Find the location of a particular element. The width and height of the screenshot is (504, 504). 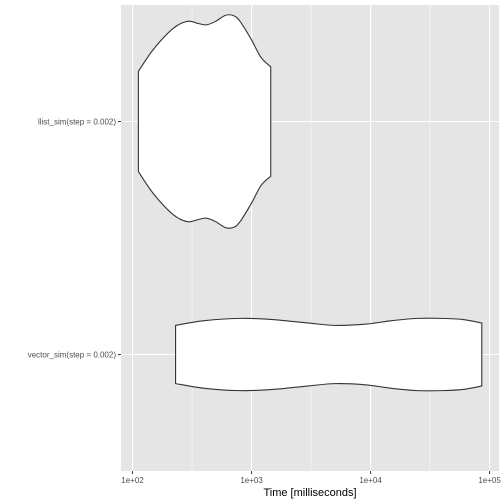

x-tick-label: 1e+03 is located at coordinates (251, 480).